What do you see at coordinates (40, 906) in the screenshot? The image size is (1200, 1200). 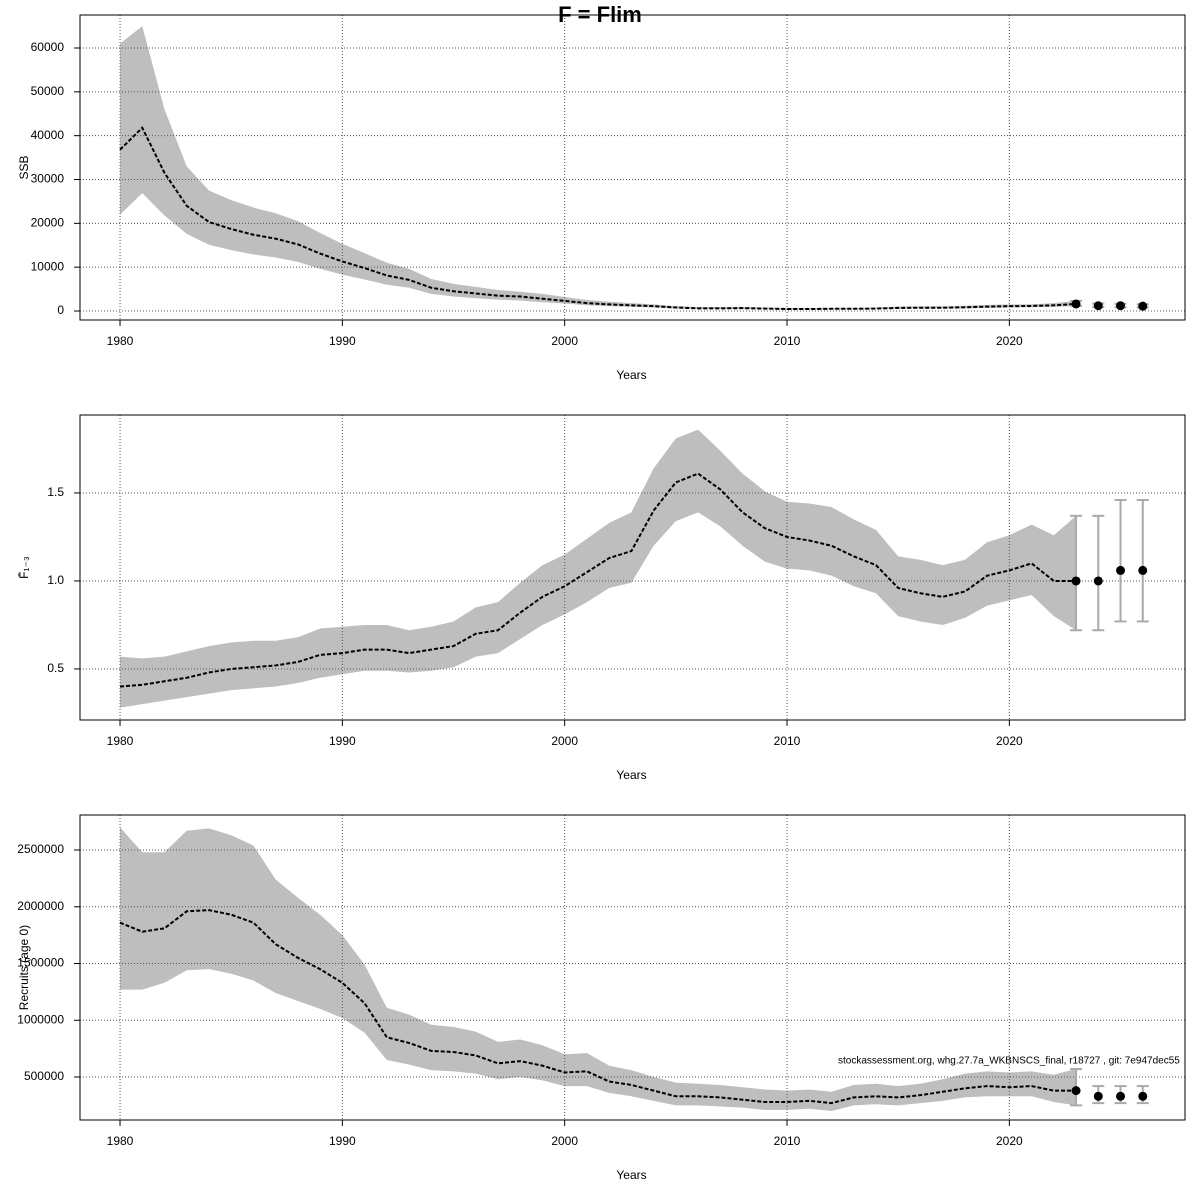 I see `y-tick-label: 2000000` at bounding box center [40, 906].